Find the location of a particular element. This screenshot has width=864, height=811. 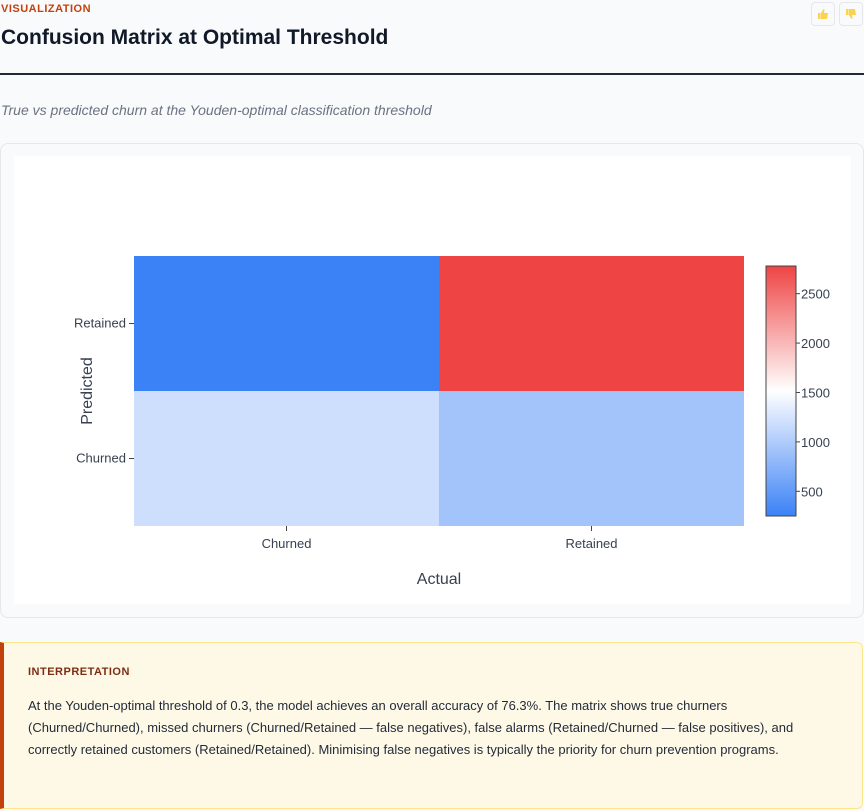

header-divider is located at coordinates (432, 74).